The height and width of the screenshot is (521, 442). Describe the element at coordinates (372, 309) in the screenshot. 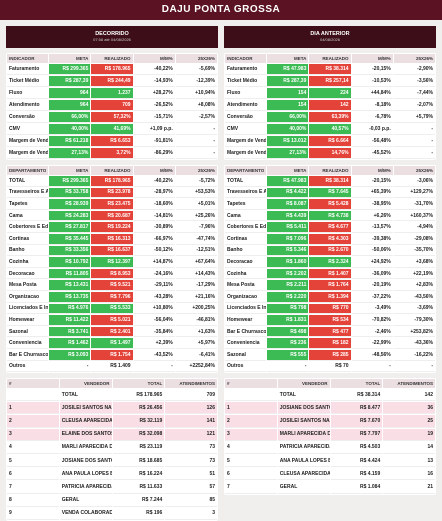

I see `cell: -3,49%` at that location.